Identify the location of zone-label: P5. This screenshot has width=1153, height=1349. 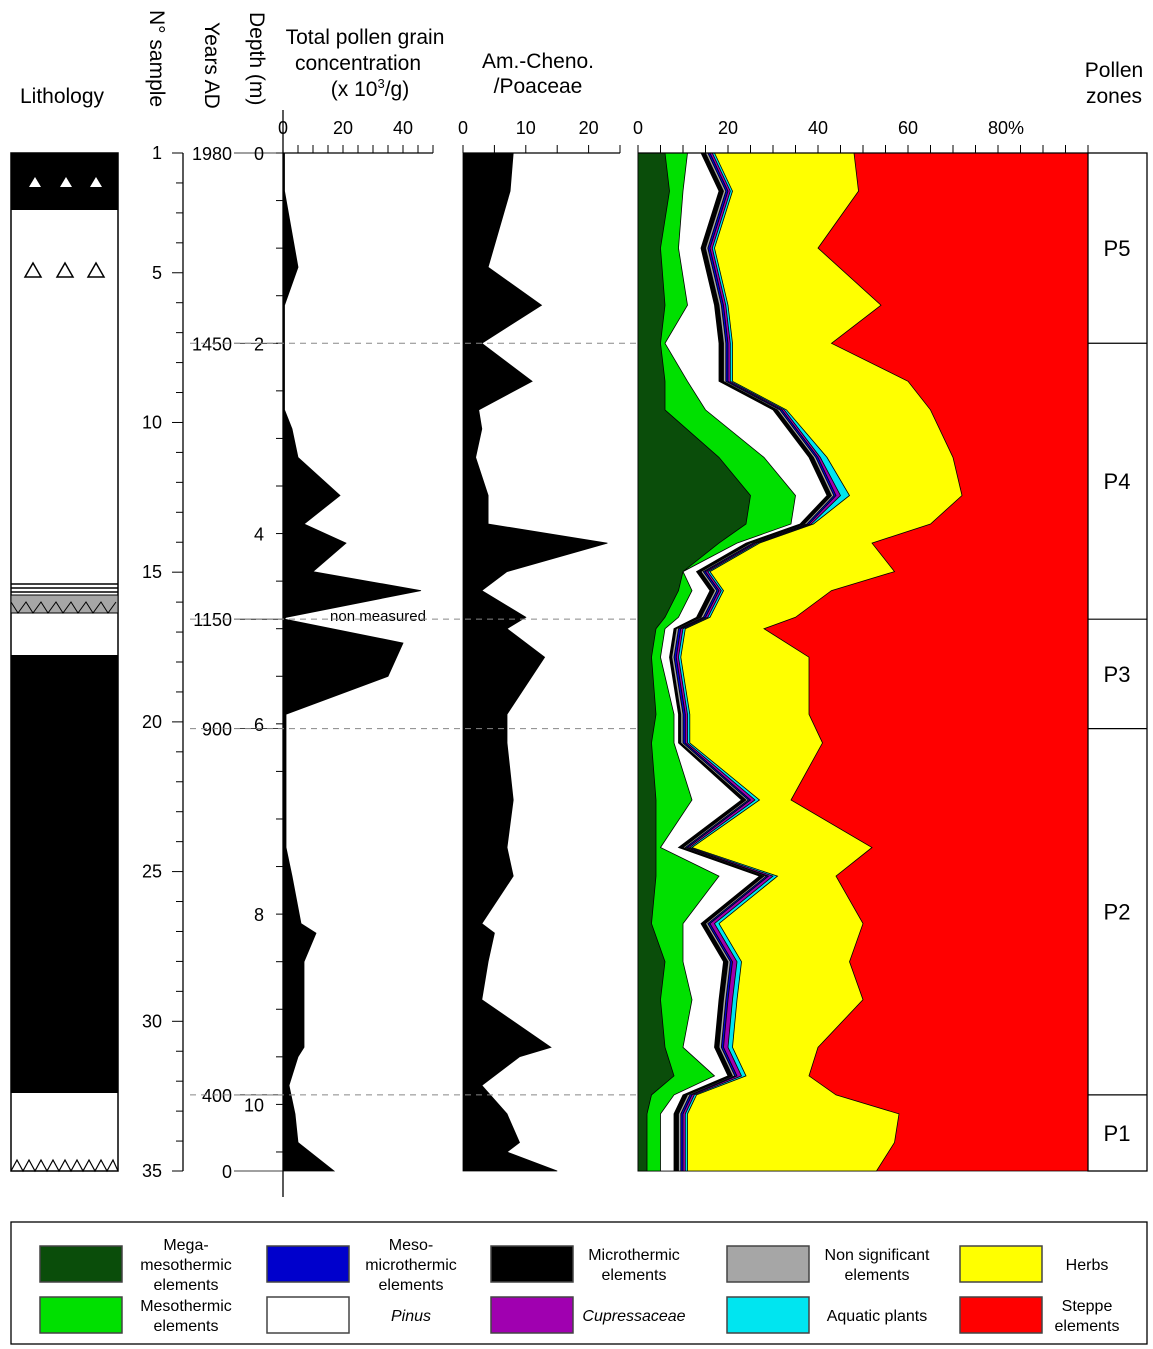
(1117, 248).